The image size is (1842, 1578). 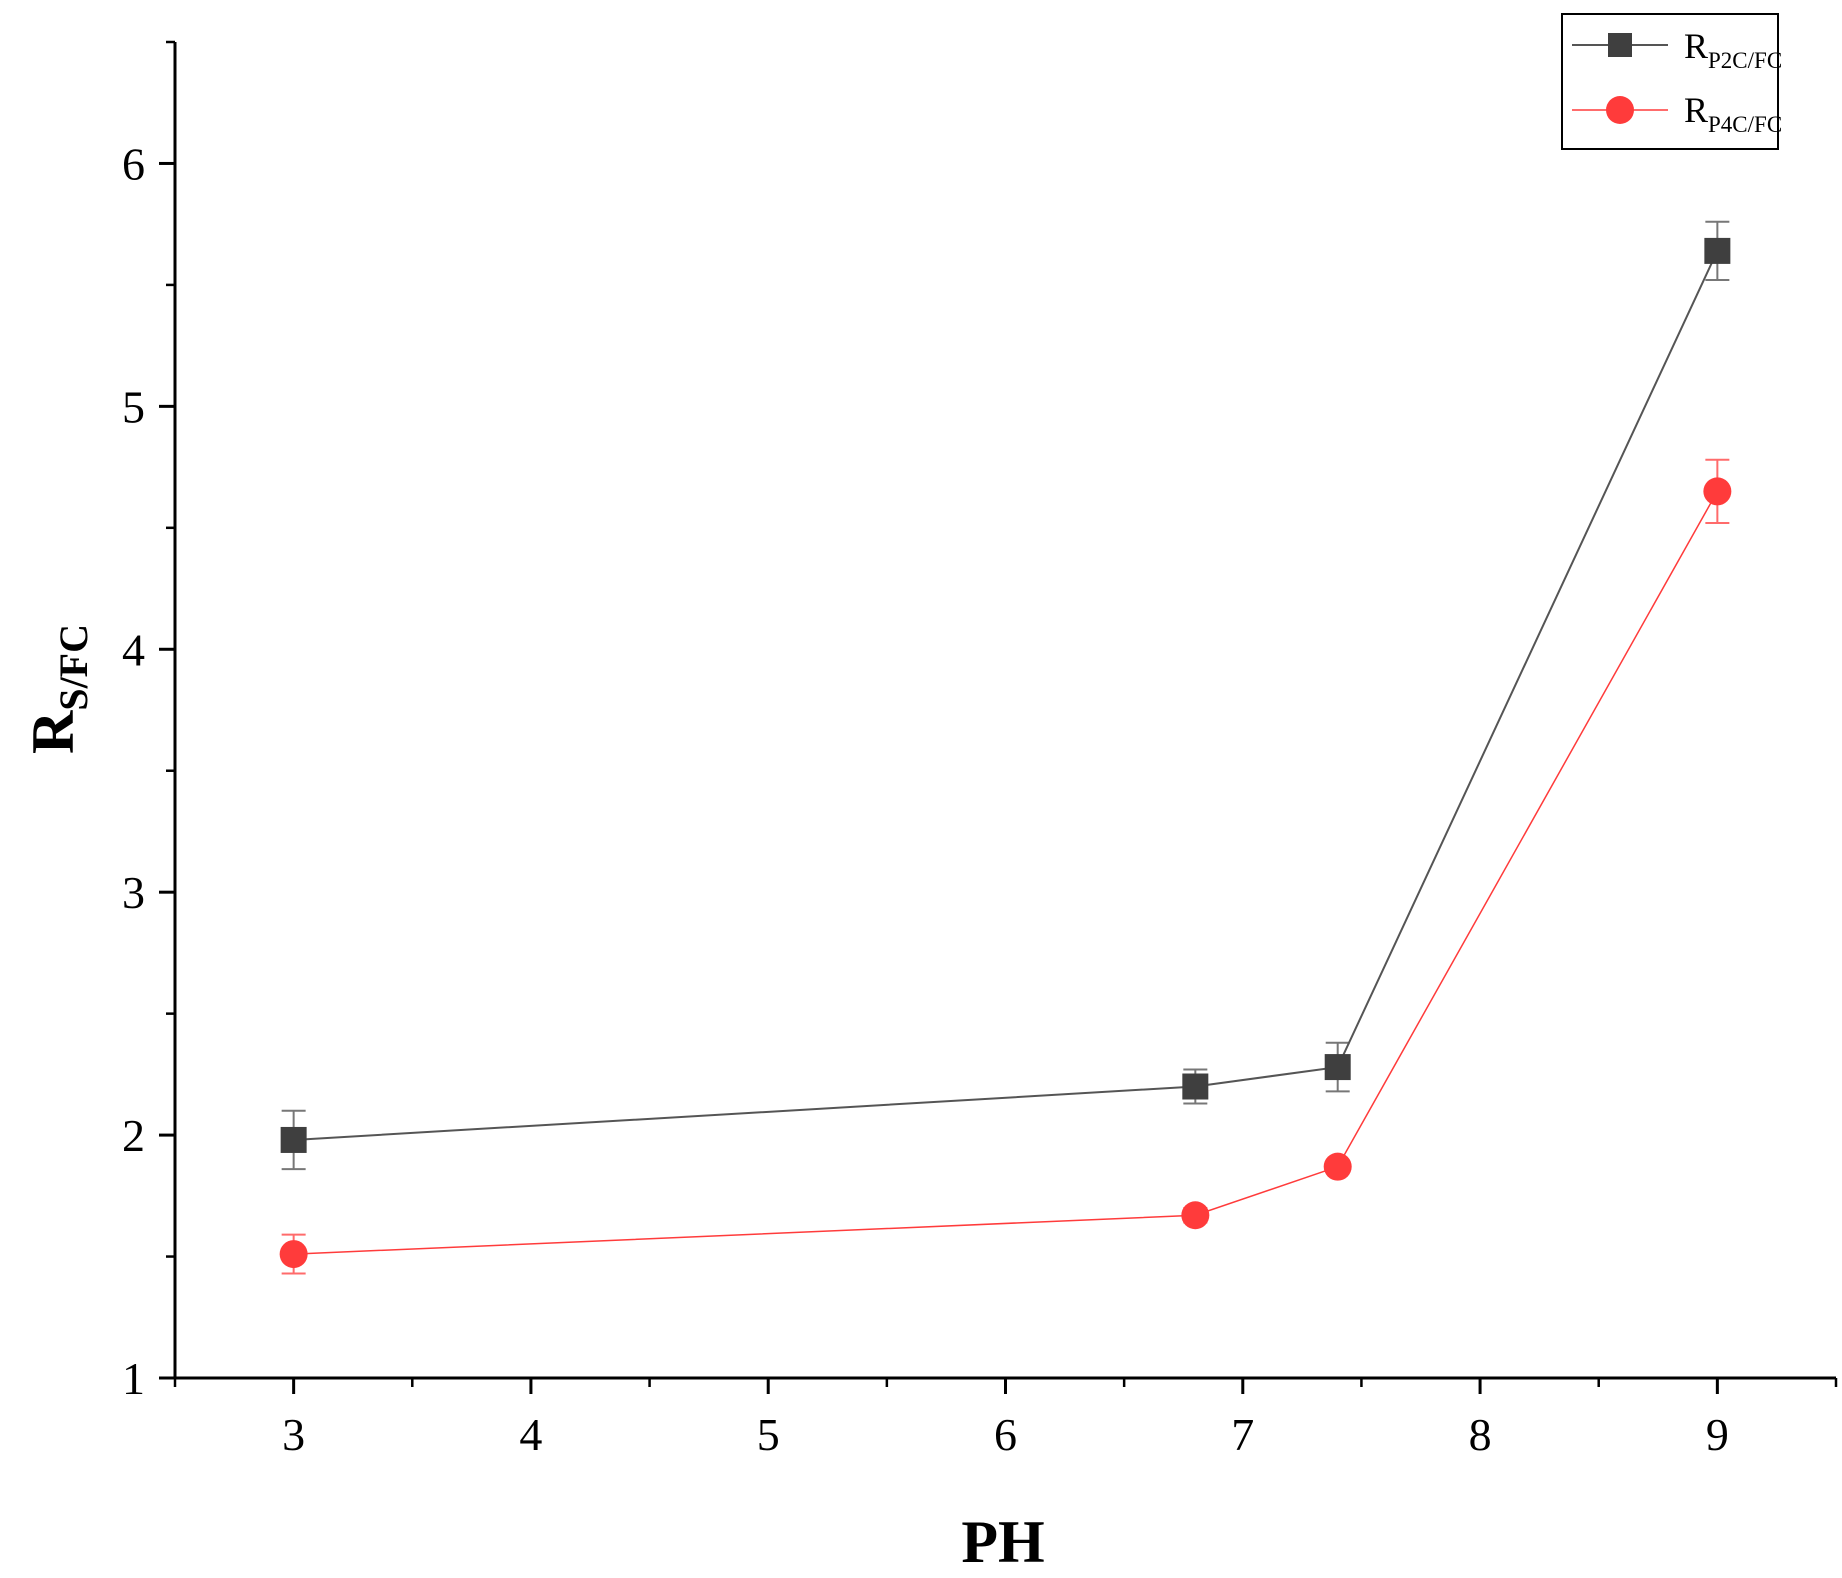 I want to click on x-tick-label: 4, so click(x=530, y=1434).